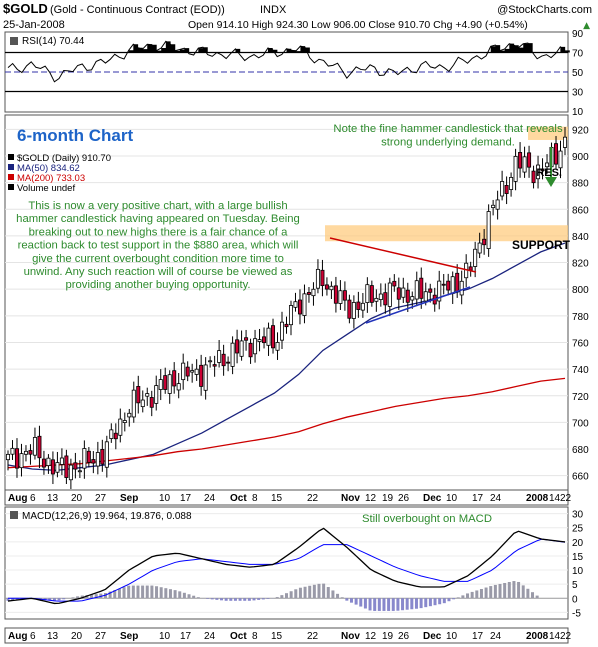 The height and width of the screenshot is (647, 598). What do you see at coordinates (286, 61) in the screenshot?
I see `rsi-line` at bounding box center [286, 61].